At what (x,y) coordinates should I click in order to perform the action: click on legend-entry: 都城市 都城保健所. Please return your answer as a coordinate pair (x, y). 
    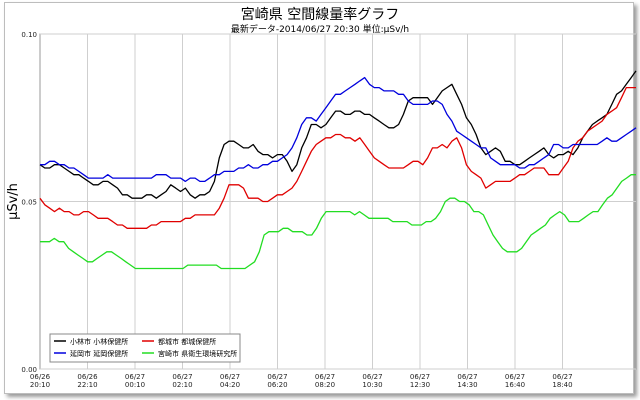
    Looking at the image, I should click on (187, 341).